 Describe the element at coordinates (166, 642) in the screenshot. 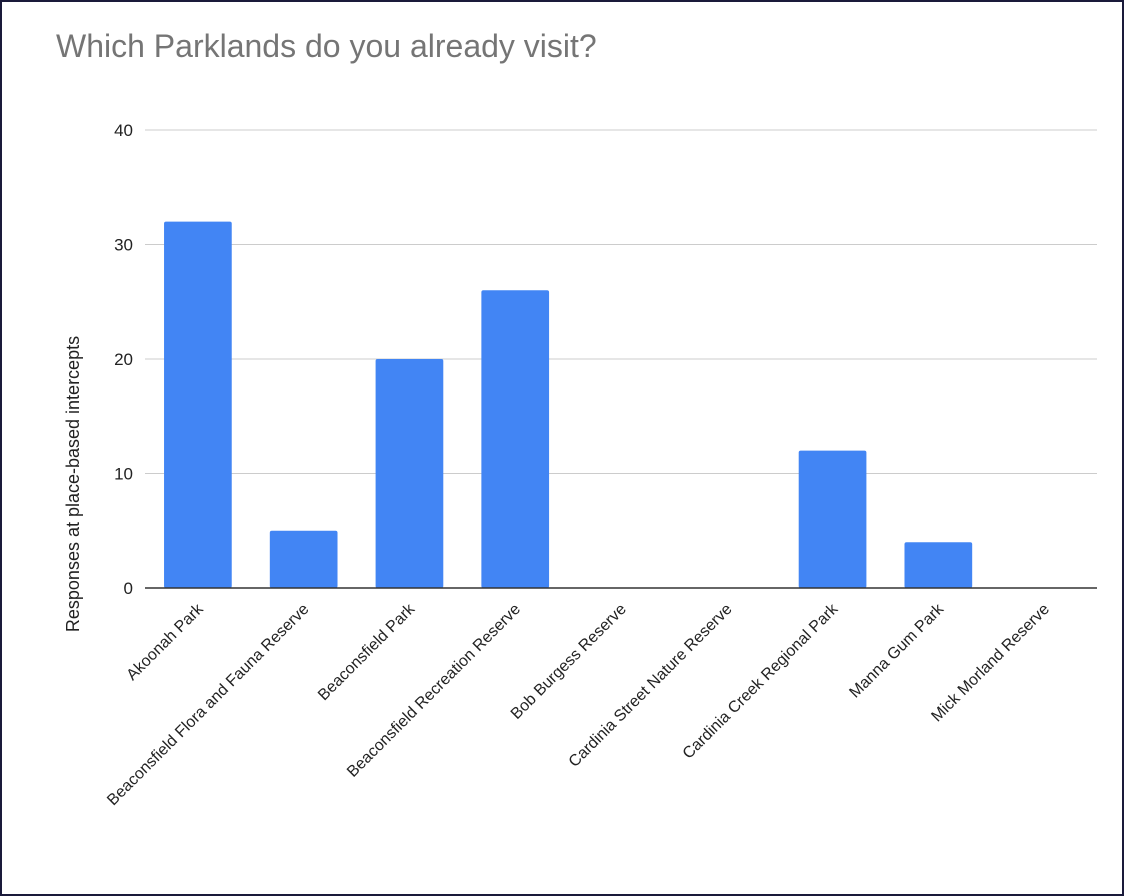

I see `x-tick-label: Akoonah Park` at that location.